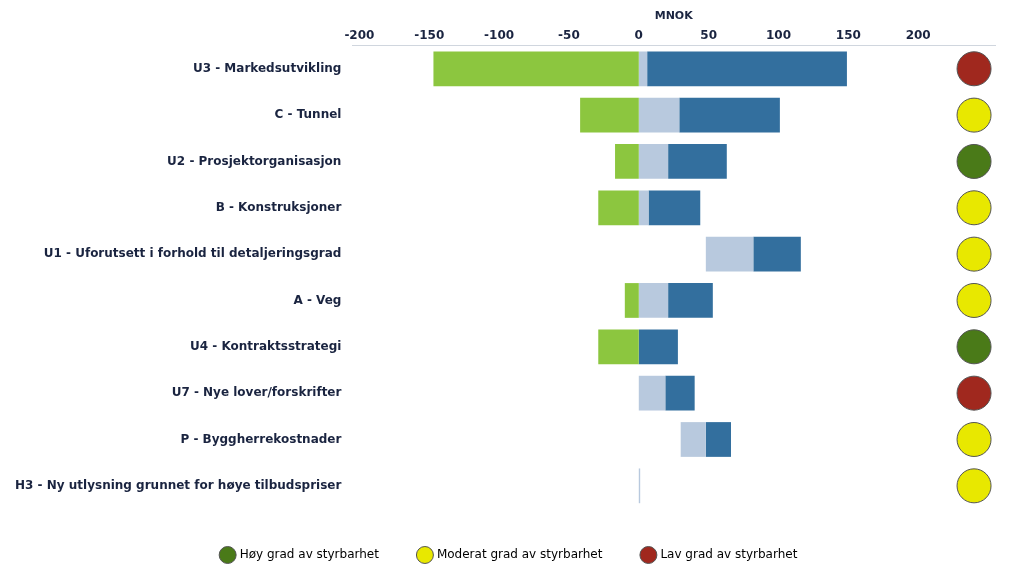 The width and height of the screenshot is (1023, 581). I want to click on x-tick-label: 150, so click(848, 34).